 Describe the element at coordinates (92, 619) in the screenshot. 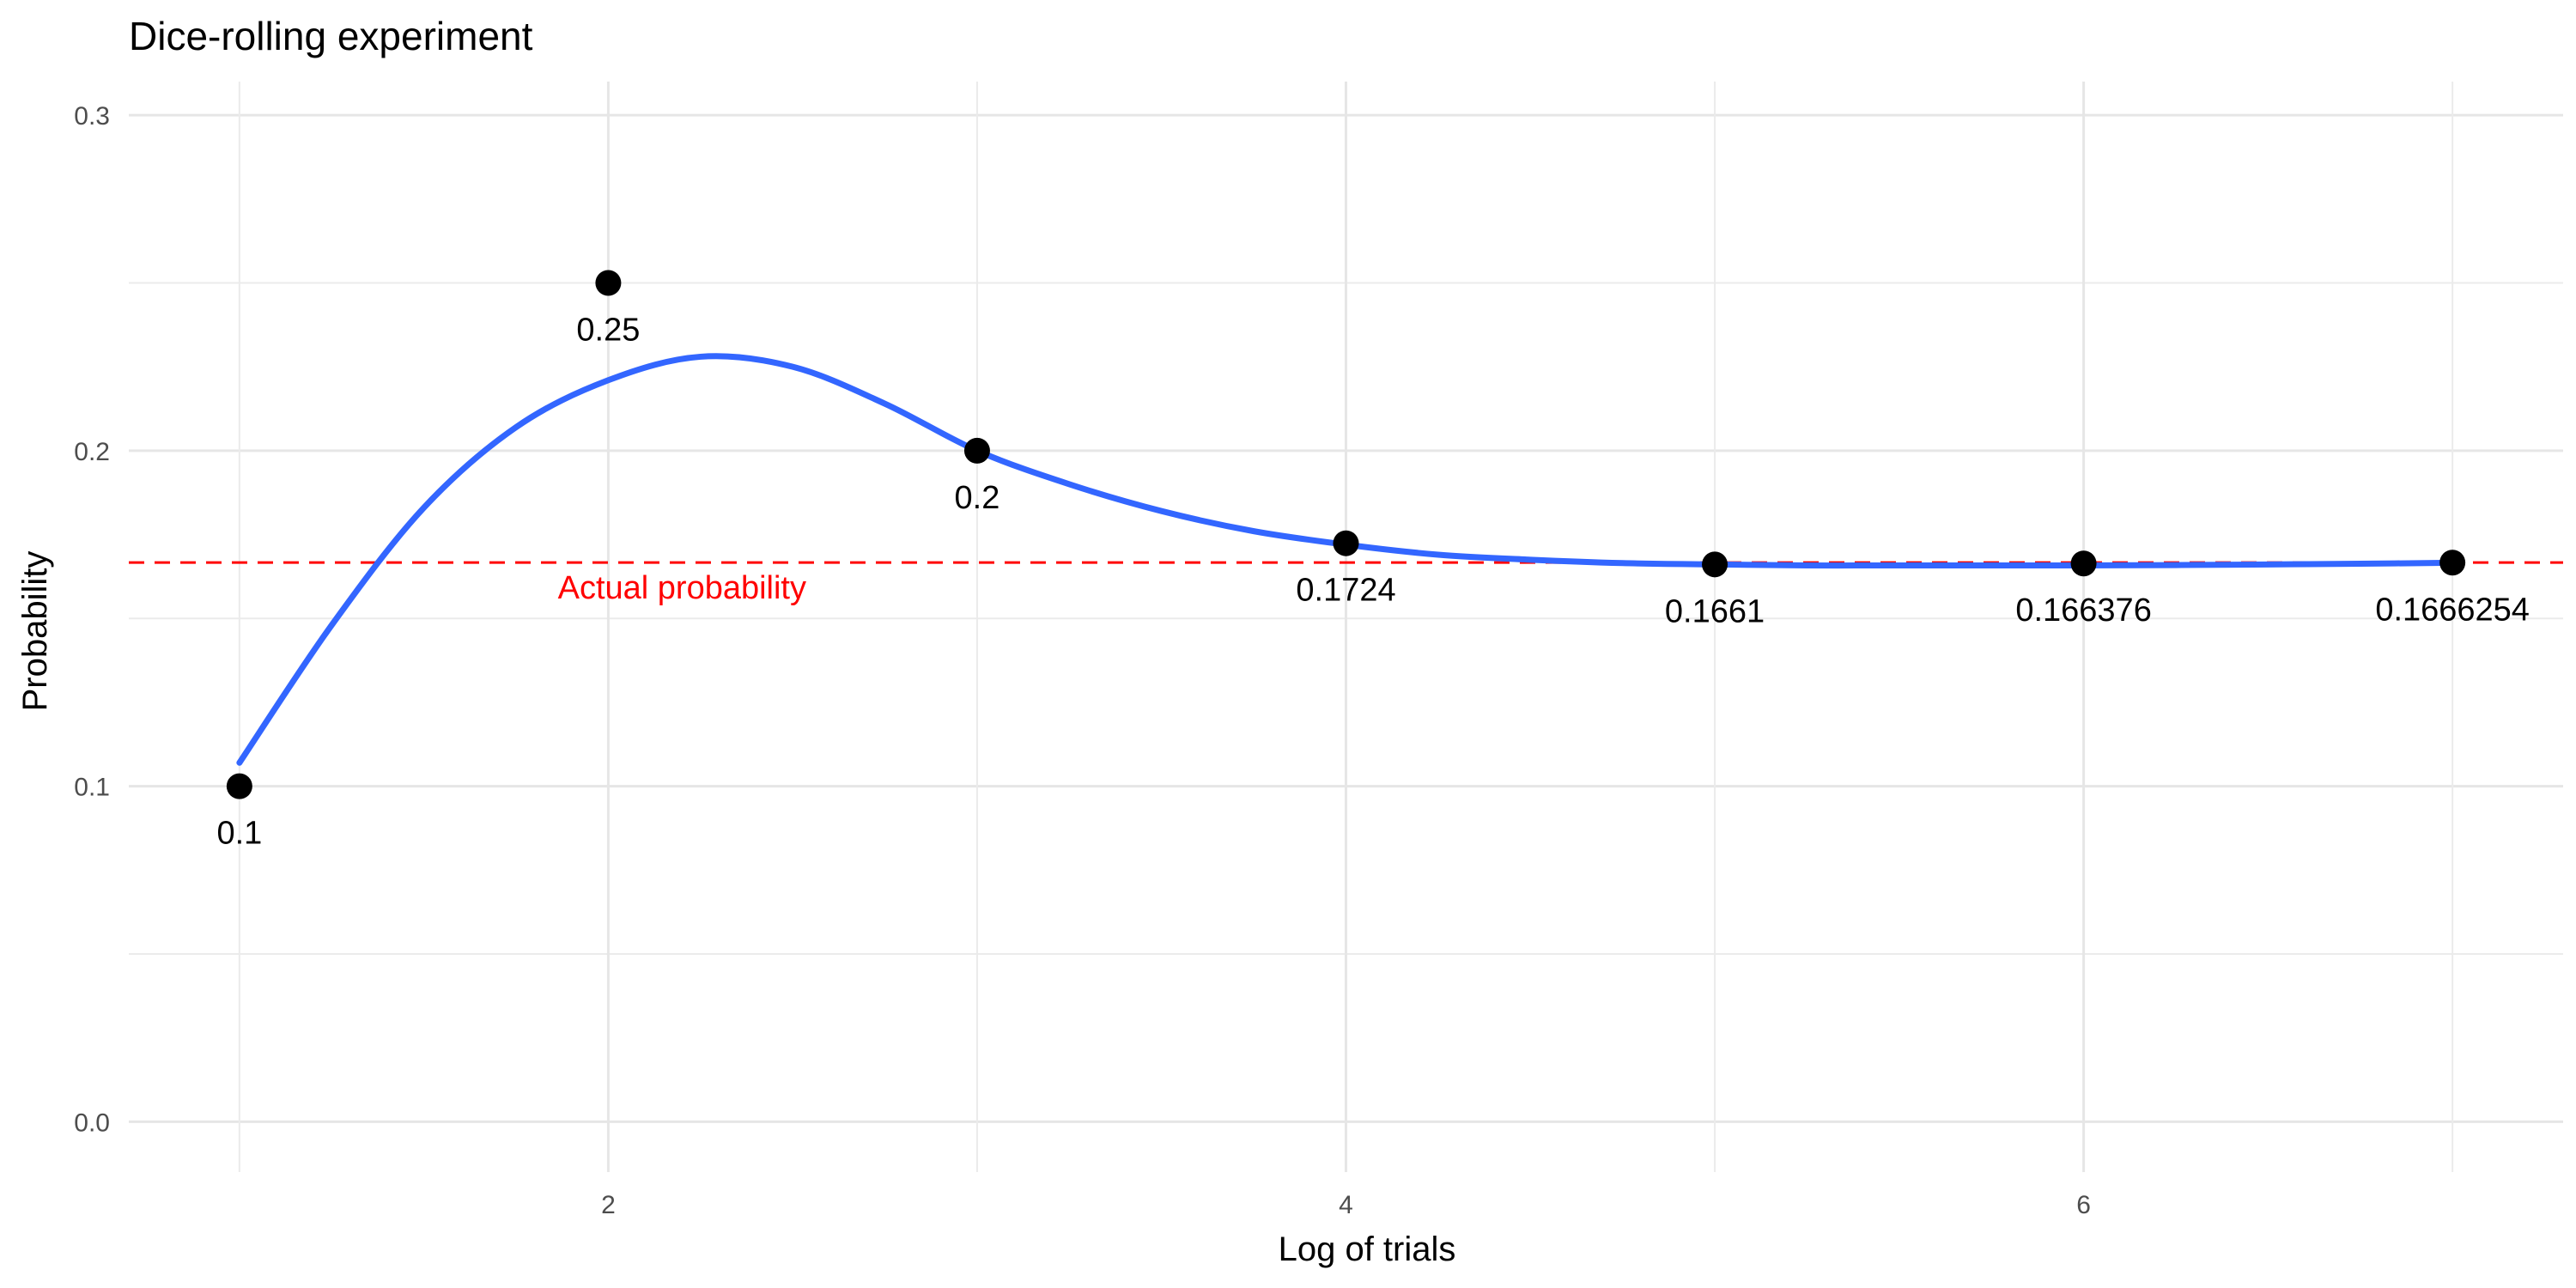

I see `y-axis-ticks: 0.0 0.1 0.2 0.3` at that location.